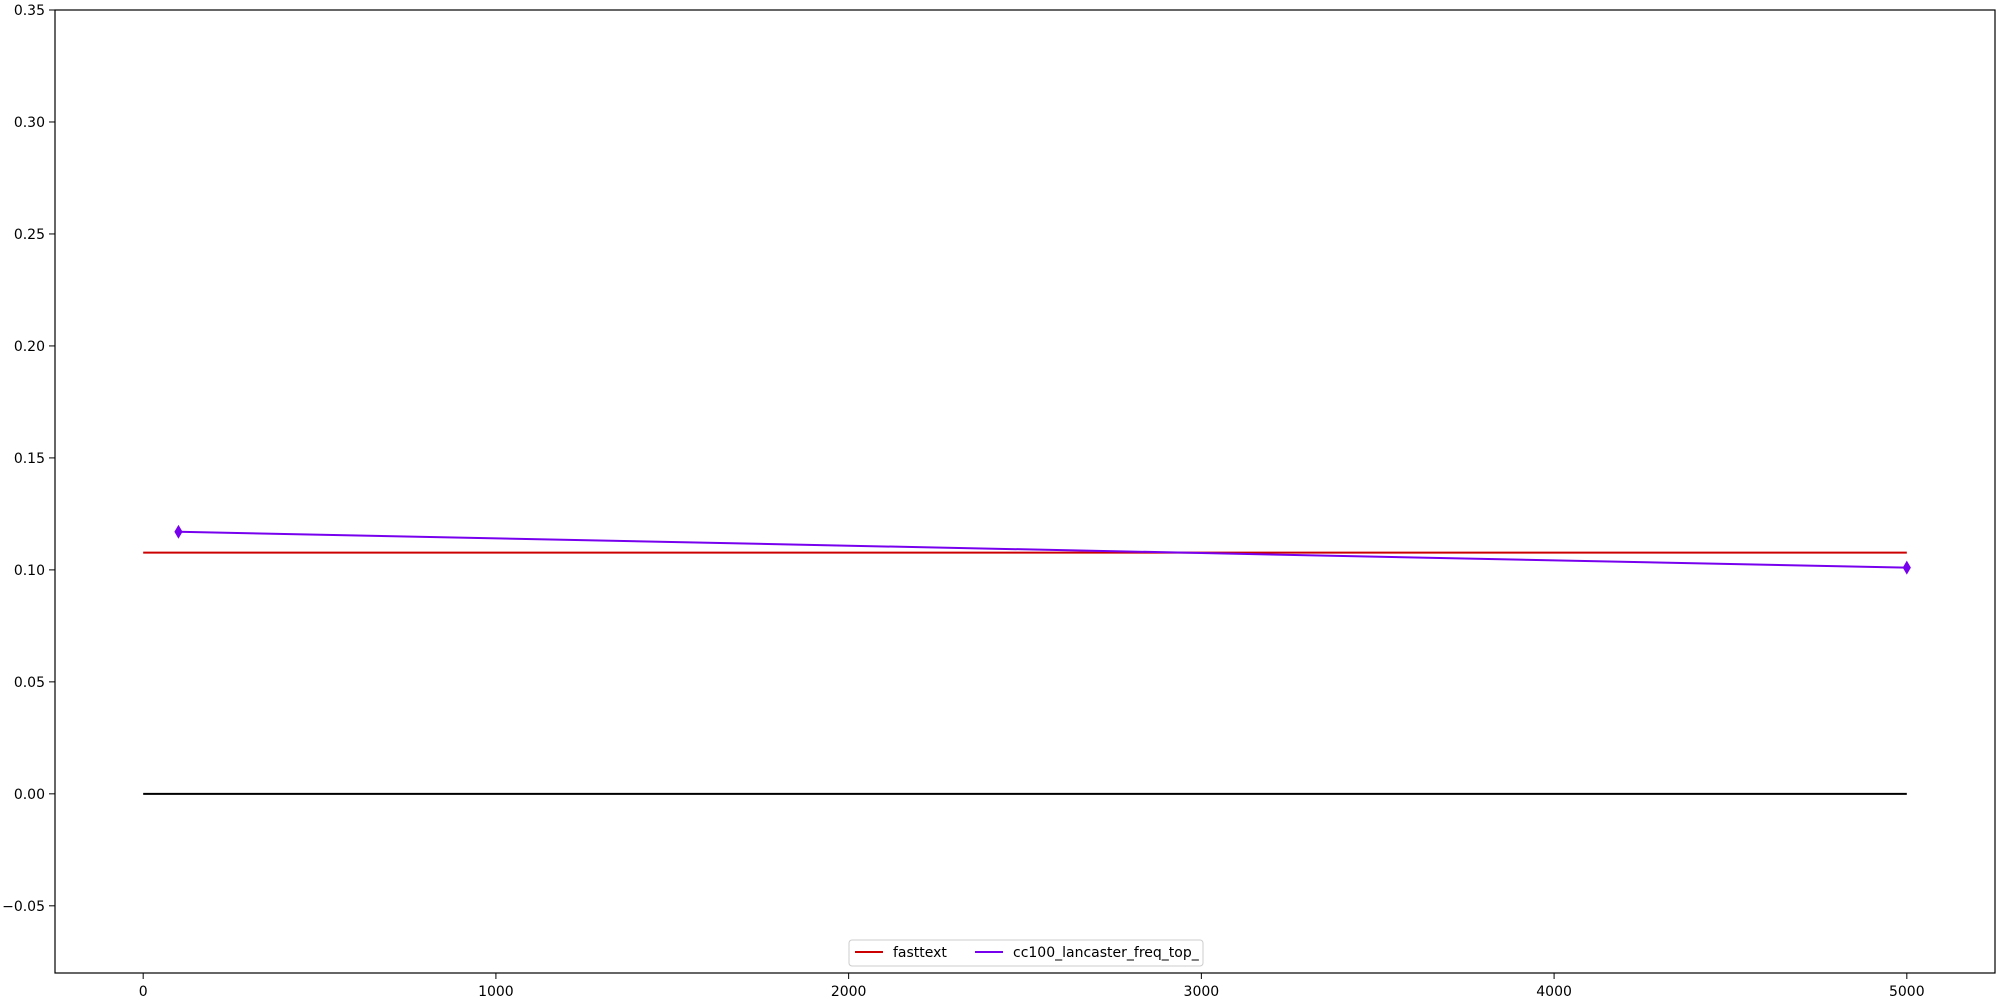  I want to click on x-tick-label: 5000, so click(1907, 992).